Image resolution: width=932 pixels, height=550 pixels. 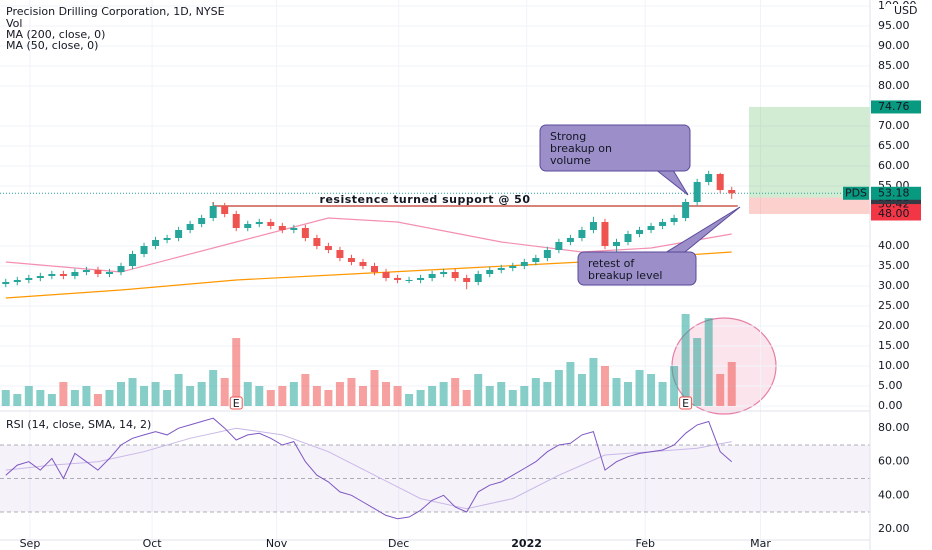 What do you see at coordinates (894, 285) in the screenshot?
I see `y-tick-label: 30.00` at bounding box center [894, 285].